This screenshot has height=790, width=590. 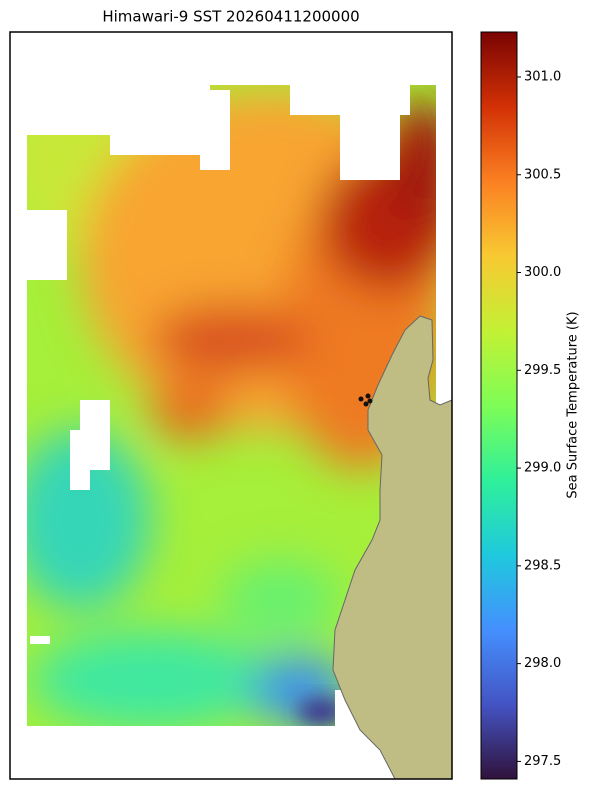 I want to click on land, so click(x=392, y=547).